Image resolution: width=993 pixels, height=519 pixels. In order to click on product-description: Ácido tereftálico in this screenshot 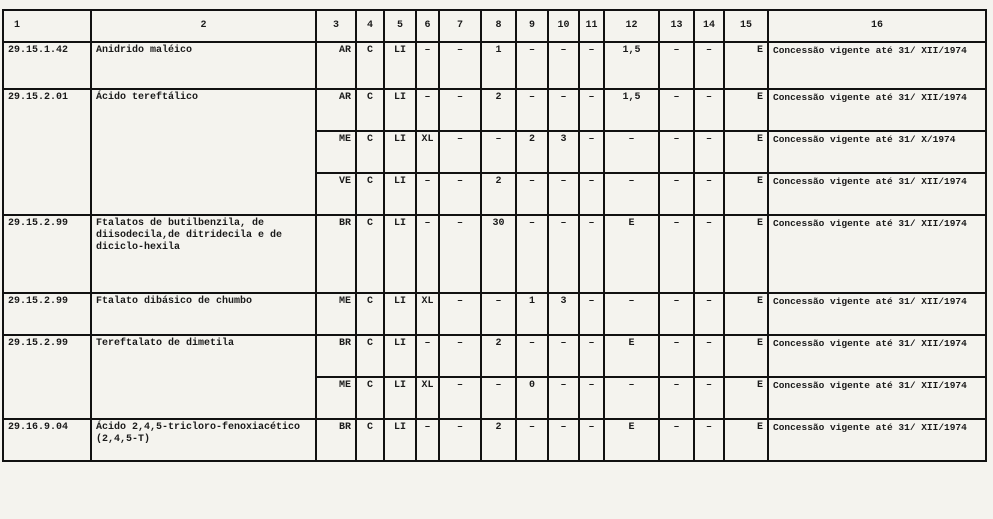, I will do `click(203, 152)`.